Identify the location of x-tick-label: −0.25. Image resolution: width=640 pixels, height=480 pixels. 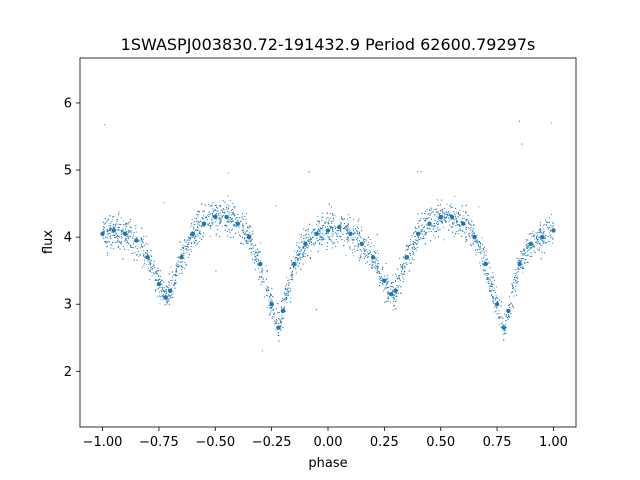
(272, 442).